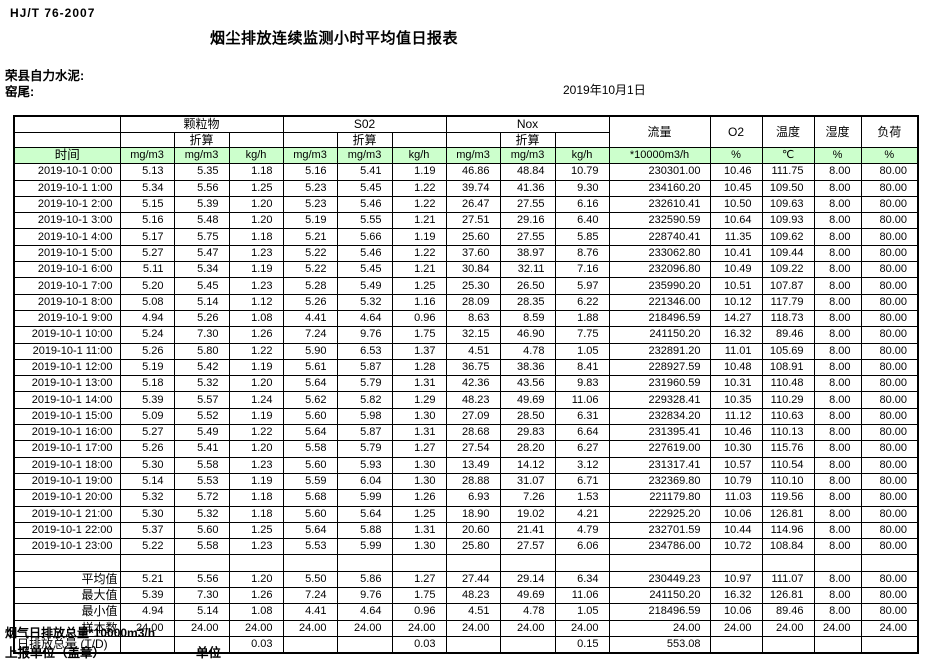 The height and width of the screenshot is (661, 932). What do you see at coordinates (582, 384) in the screenshot?
I see `value-cell: 9.83` at bounding box center [582, 384].